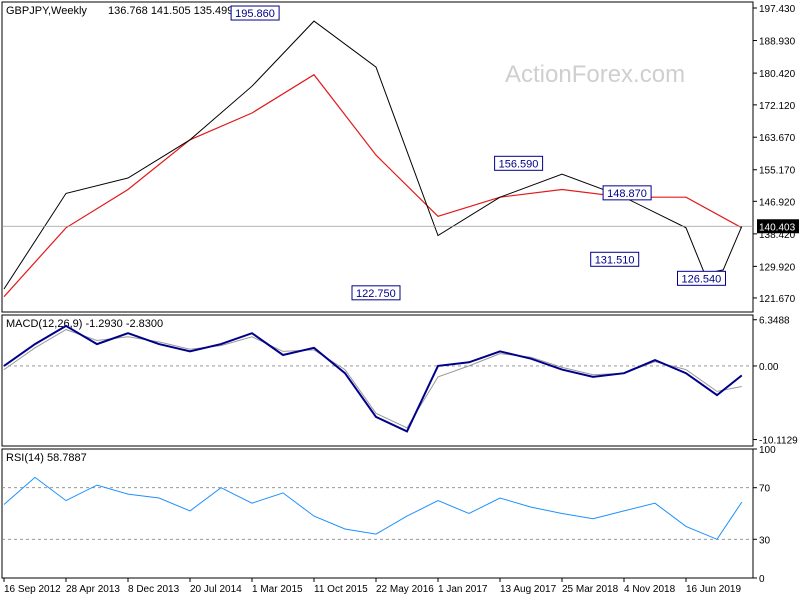 Image resolution: width=800 pixels, height=605 pixels. I want to click on x-tick-label: 1 Jan 2017, so click(463, 589).